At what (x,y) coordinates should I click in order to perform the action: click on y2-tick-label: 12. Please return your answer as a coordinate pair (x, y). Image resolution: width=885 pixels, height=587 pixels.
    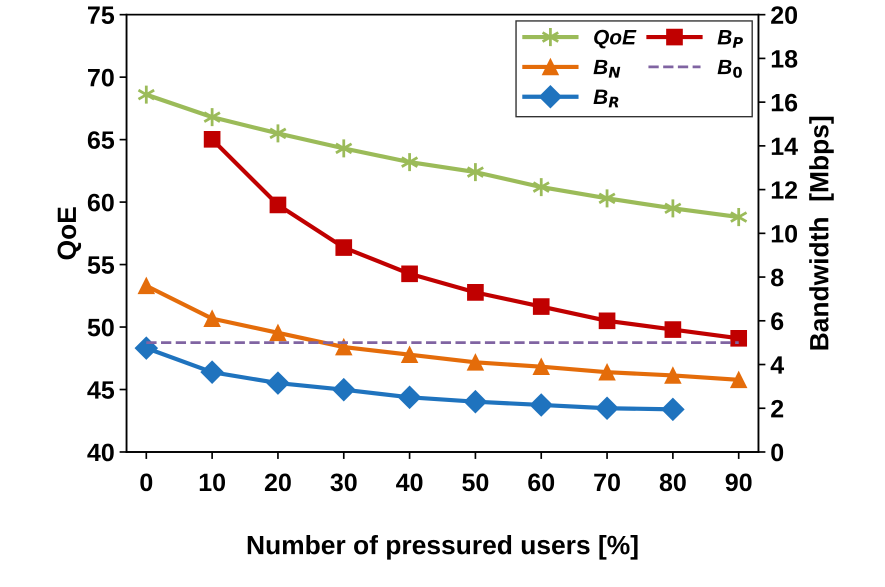
    Looking at the image, I should click on (785, 190).